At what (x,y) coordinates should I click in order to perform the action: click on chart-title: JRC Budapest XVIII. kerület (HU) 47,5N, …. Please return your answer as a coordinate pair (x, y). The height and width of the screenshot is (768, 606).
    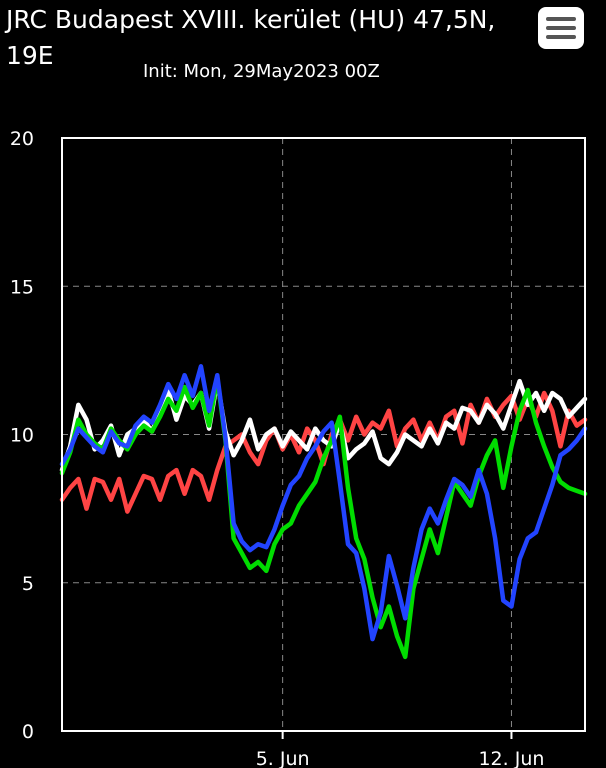
    Looking at the image, I should click on (251, 37).